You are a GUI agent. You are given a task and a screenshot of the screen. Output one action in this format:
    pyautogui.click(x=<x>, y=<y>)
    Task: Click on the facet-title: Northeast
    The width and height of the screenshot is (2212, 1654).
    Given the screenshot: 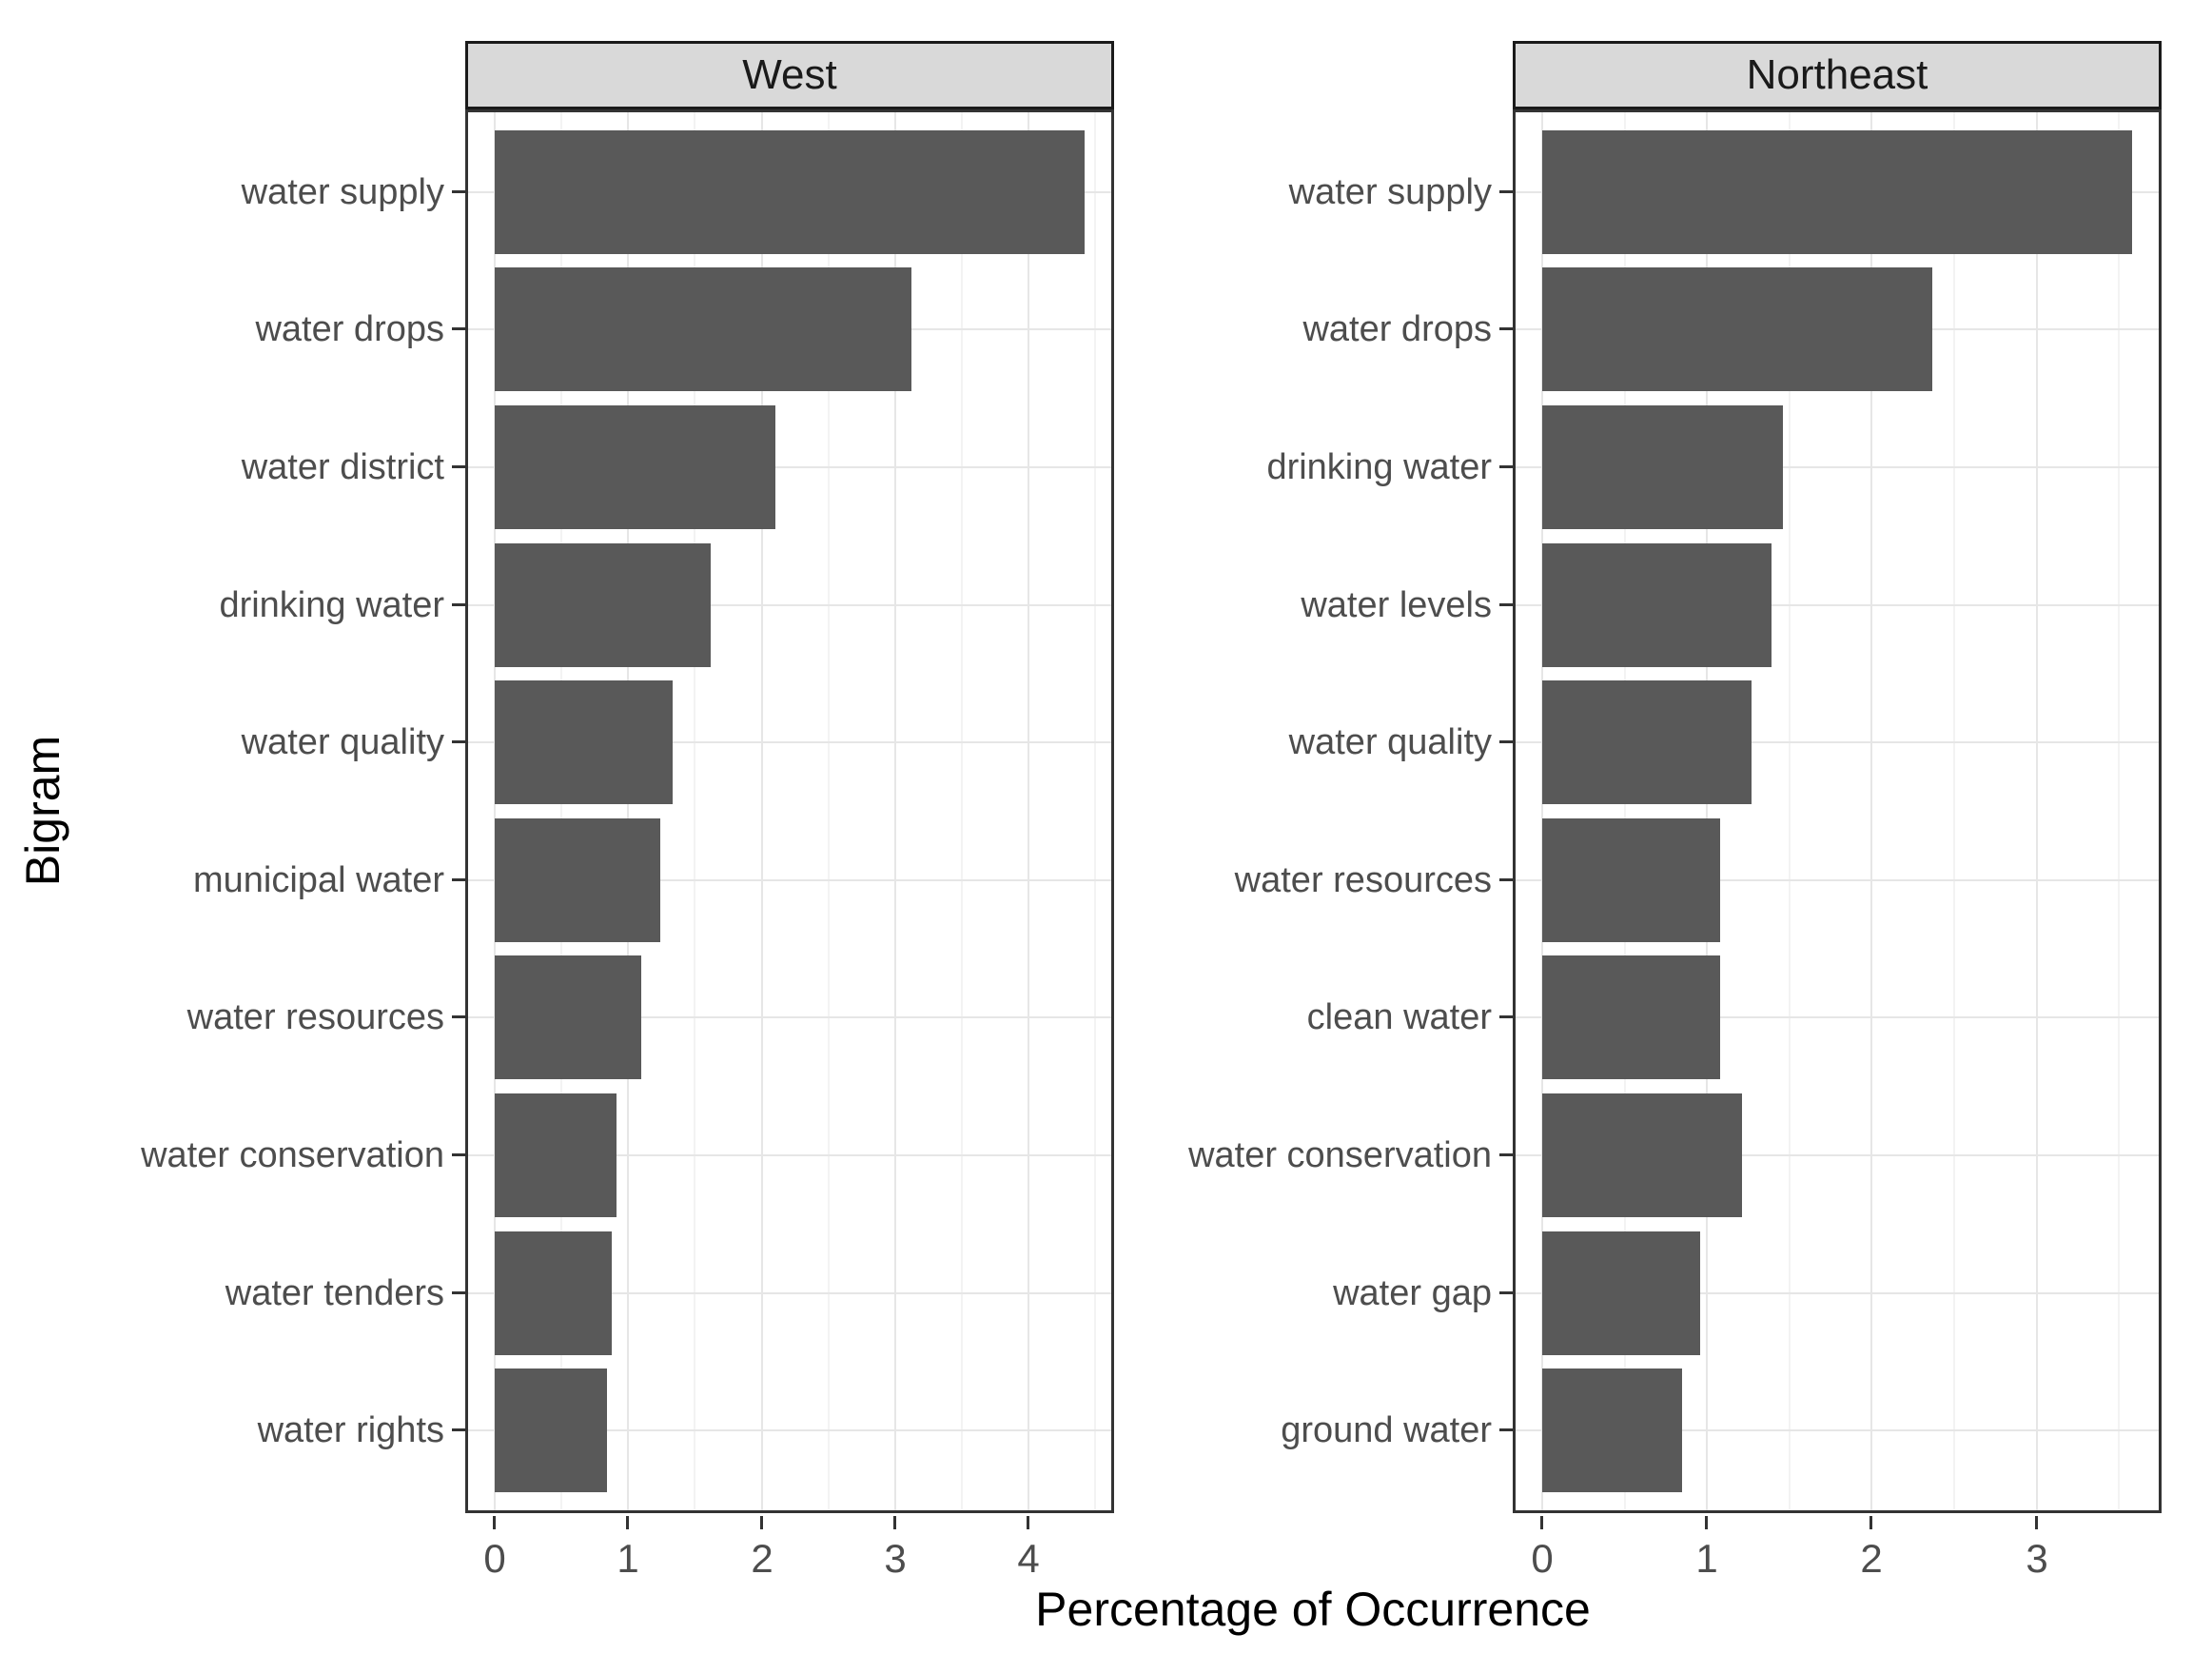 What is the action you would take?
    pyautogui.click(x=1837, y=74)
    